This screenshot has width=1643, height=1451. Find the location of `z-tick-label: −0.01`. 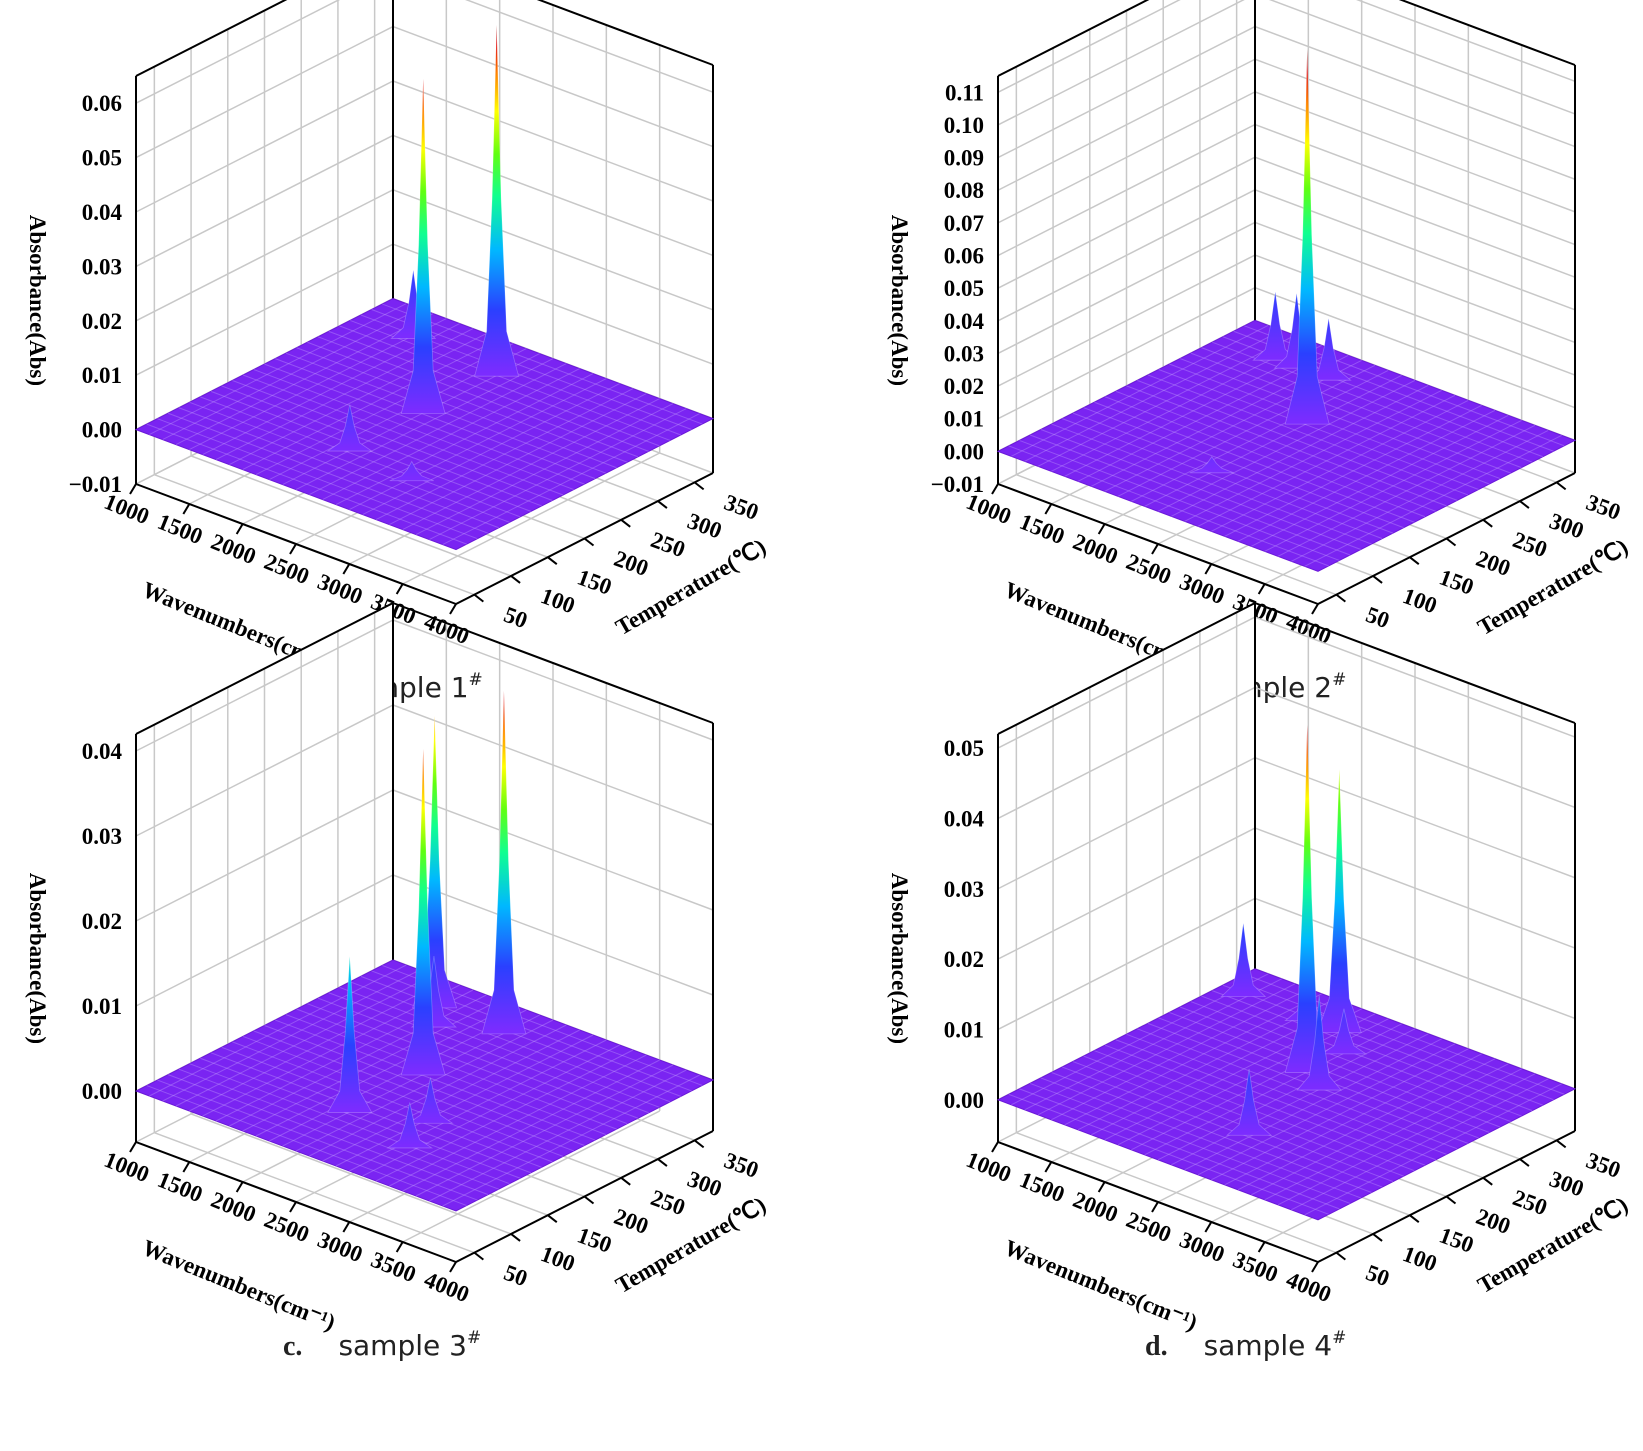

z-tick-label: −0.01 is located at coordinates (95, 484).